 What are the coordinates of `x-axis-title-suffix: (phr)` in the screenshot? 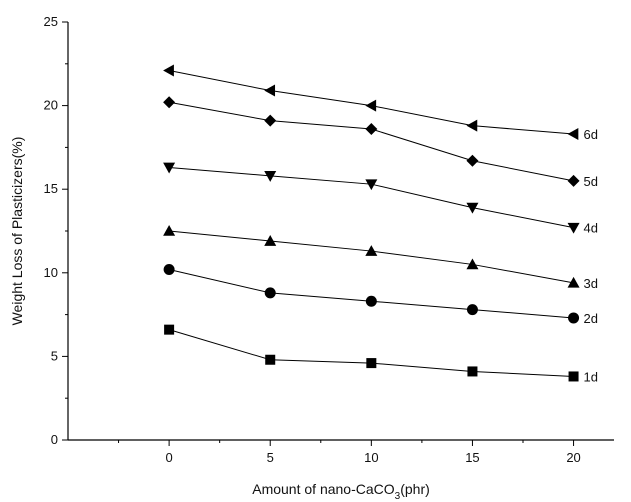 It's located at (415, 489).